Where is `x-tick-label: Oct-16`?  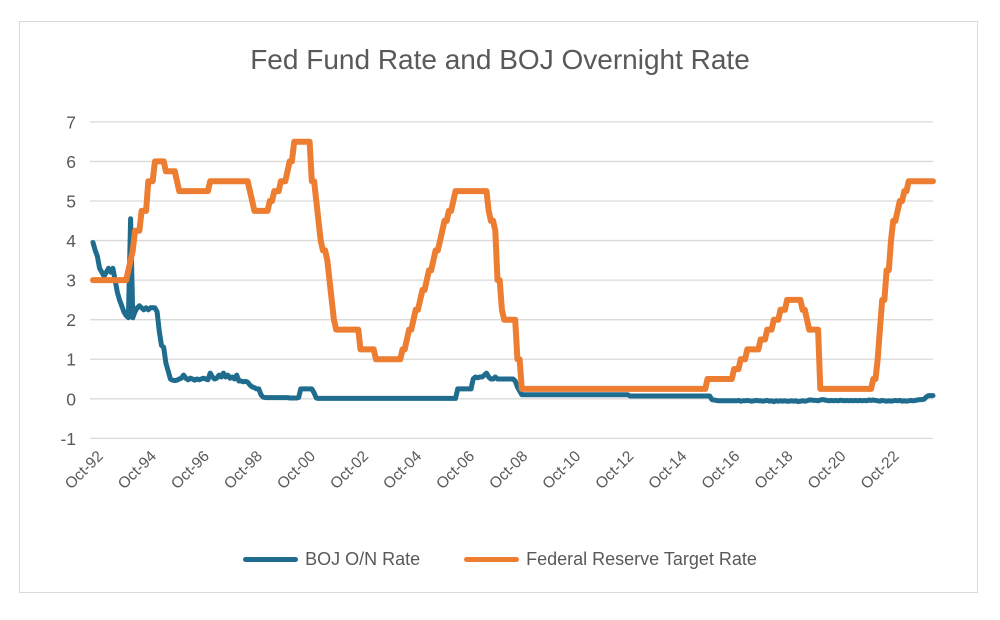 x-tick-label: Oct-16 is located at coordinates (721, 470).